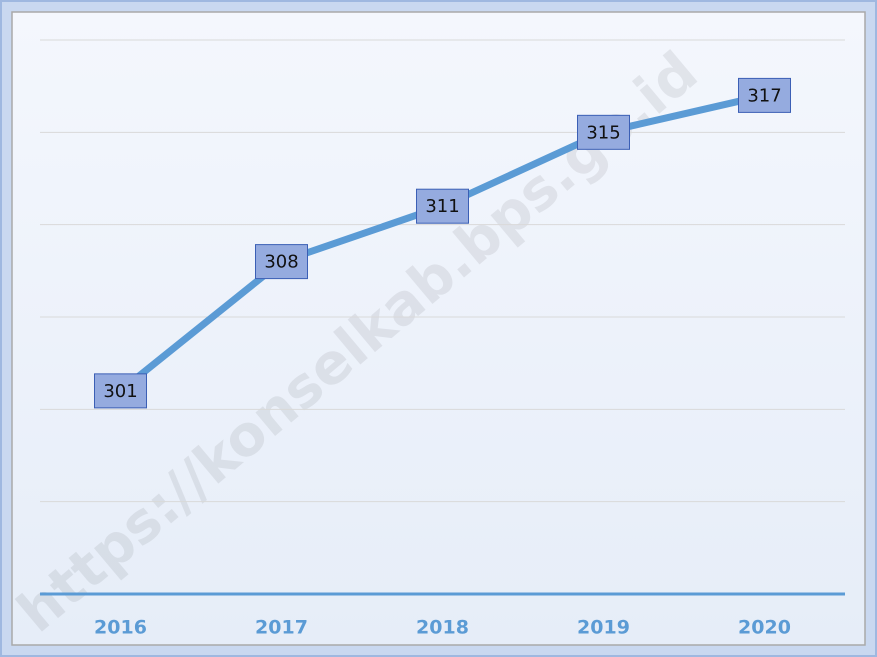 The width and height of the screenshot is (877, 657). What do you see at coordinates (764, 628) in the screenshot?
I see `x-tick-label: 2020` at bounding box center [764, 628].